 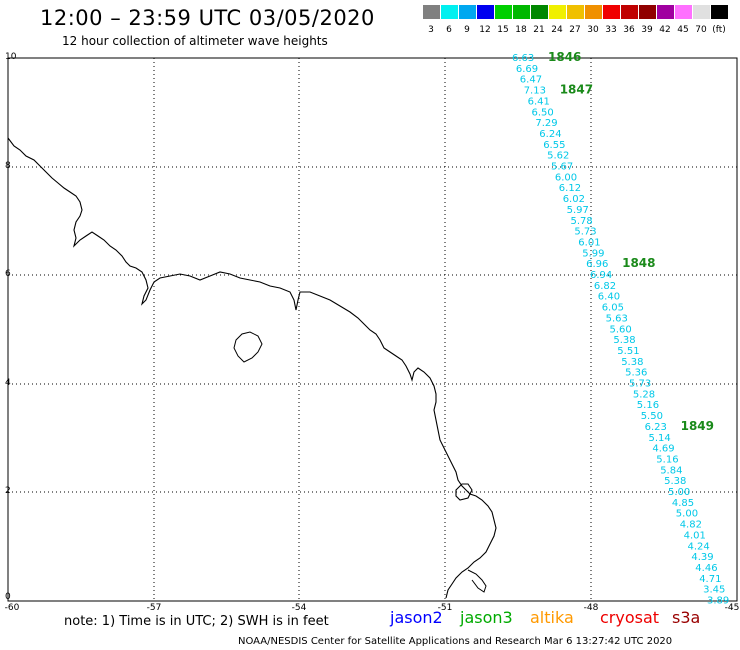 I want to click on color-swatch-label: 27, so click(x=575, y=30).